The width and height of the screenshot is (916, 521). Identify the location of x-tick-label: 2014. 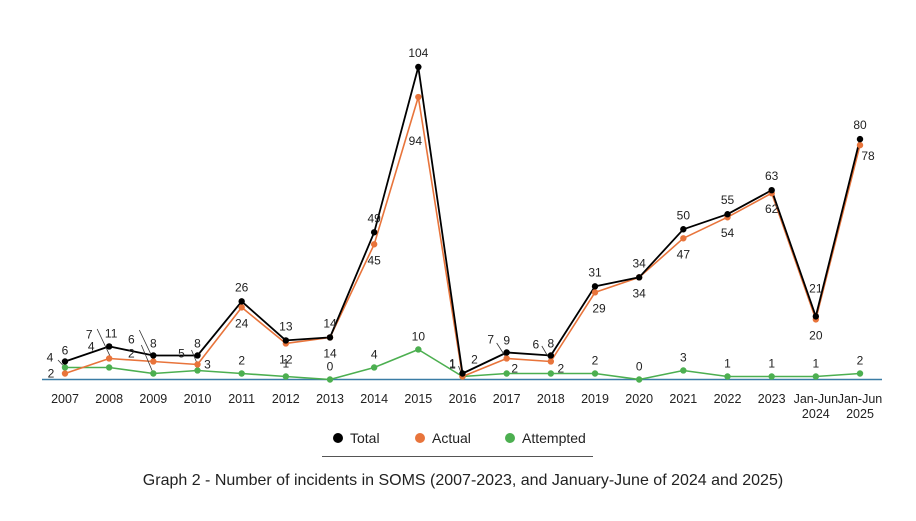
(374, 399).